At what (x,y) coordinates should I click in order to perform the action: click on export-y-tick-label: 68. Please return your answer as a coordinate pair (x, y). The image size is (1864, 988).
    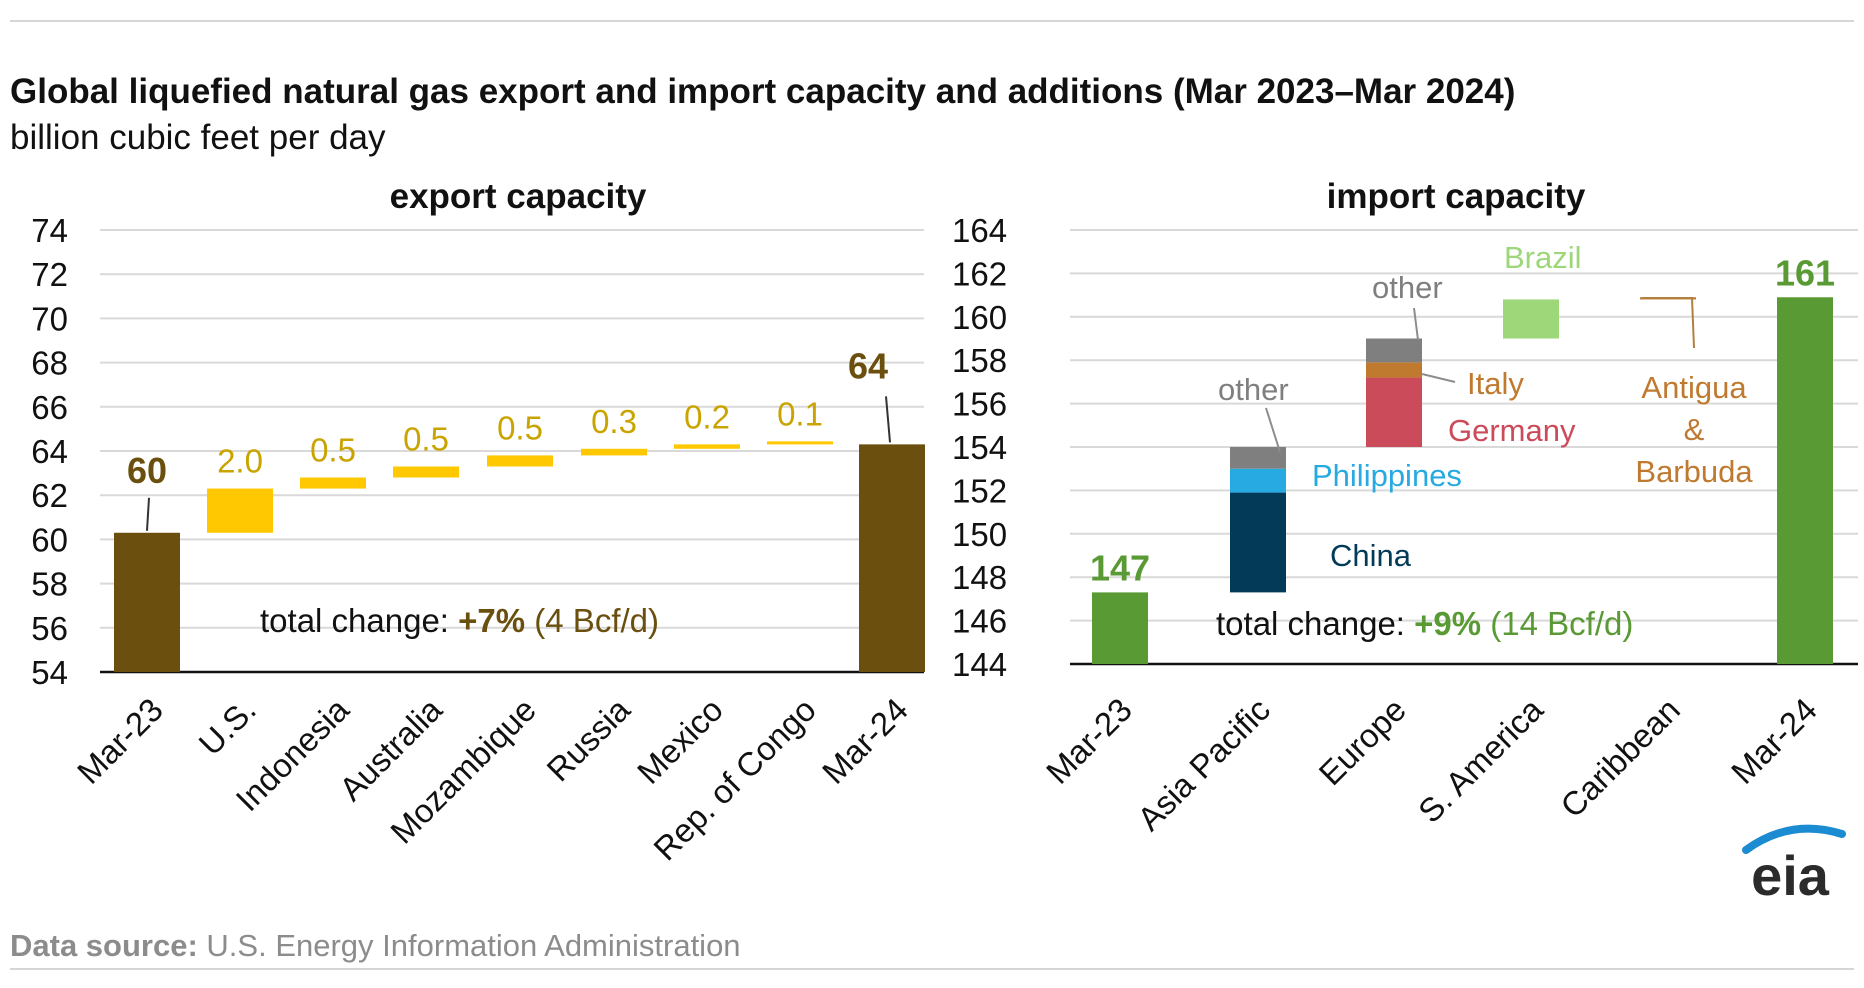
    Looking at the image, I should click on (49, 363).